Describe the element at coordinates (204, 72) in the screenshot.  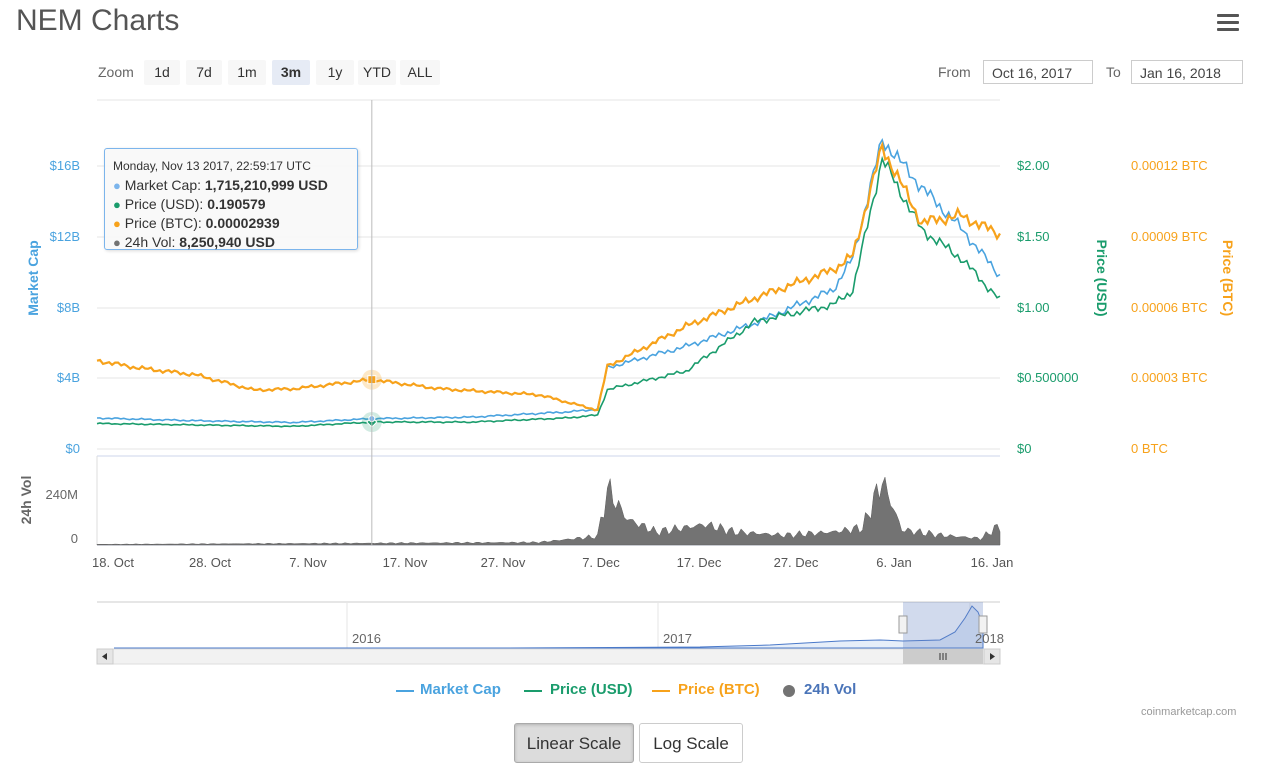
I see `zoom-button-7d: 7d` at that location.